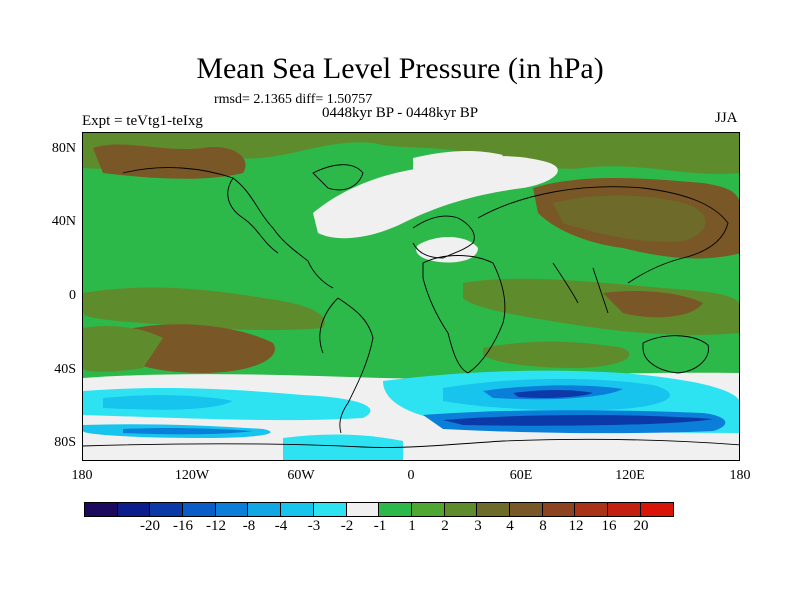 The height and width of the screenshot is (600, 800). What do you see at coordinates (188, 431) in the screenshot?
I see `antarctic-blue-west` at bounding box center [188, 431].